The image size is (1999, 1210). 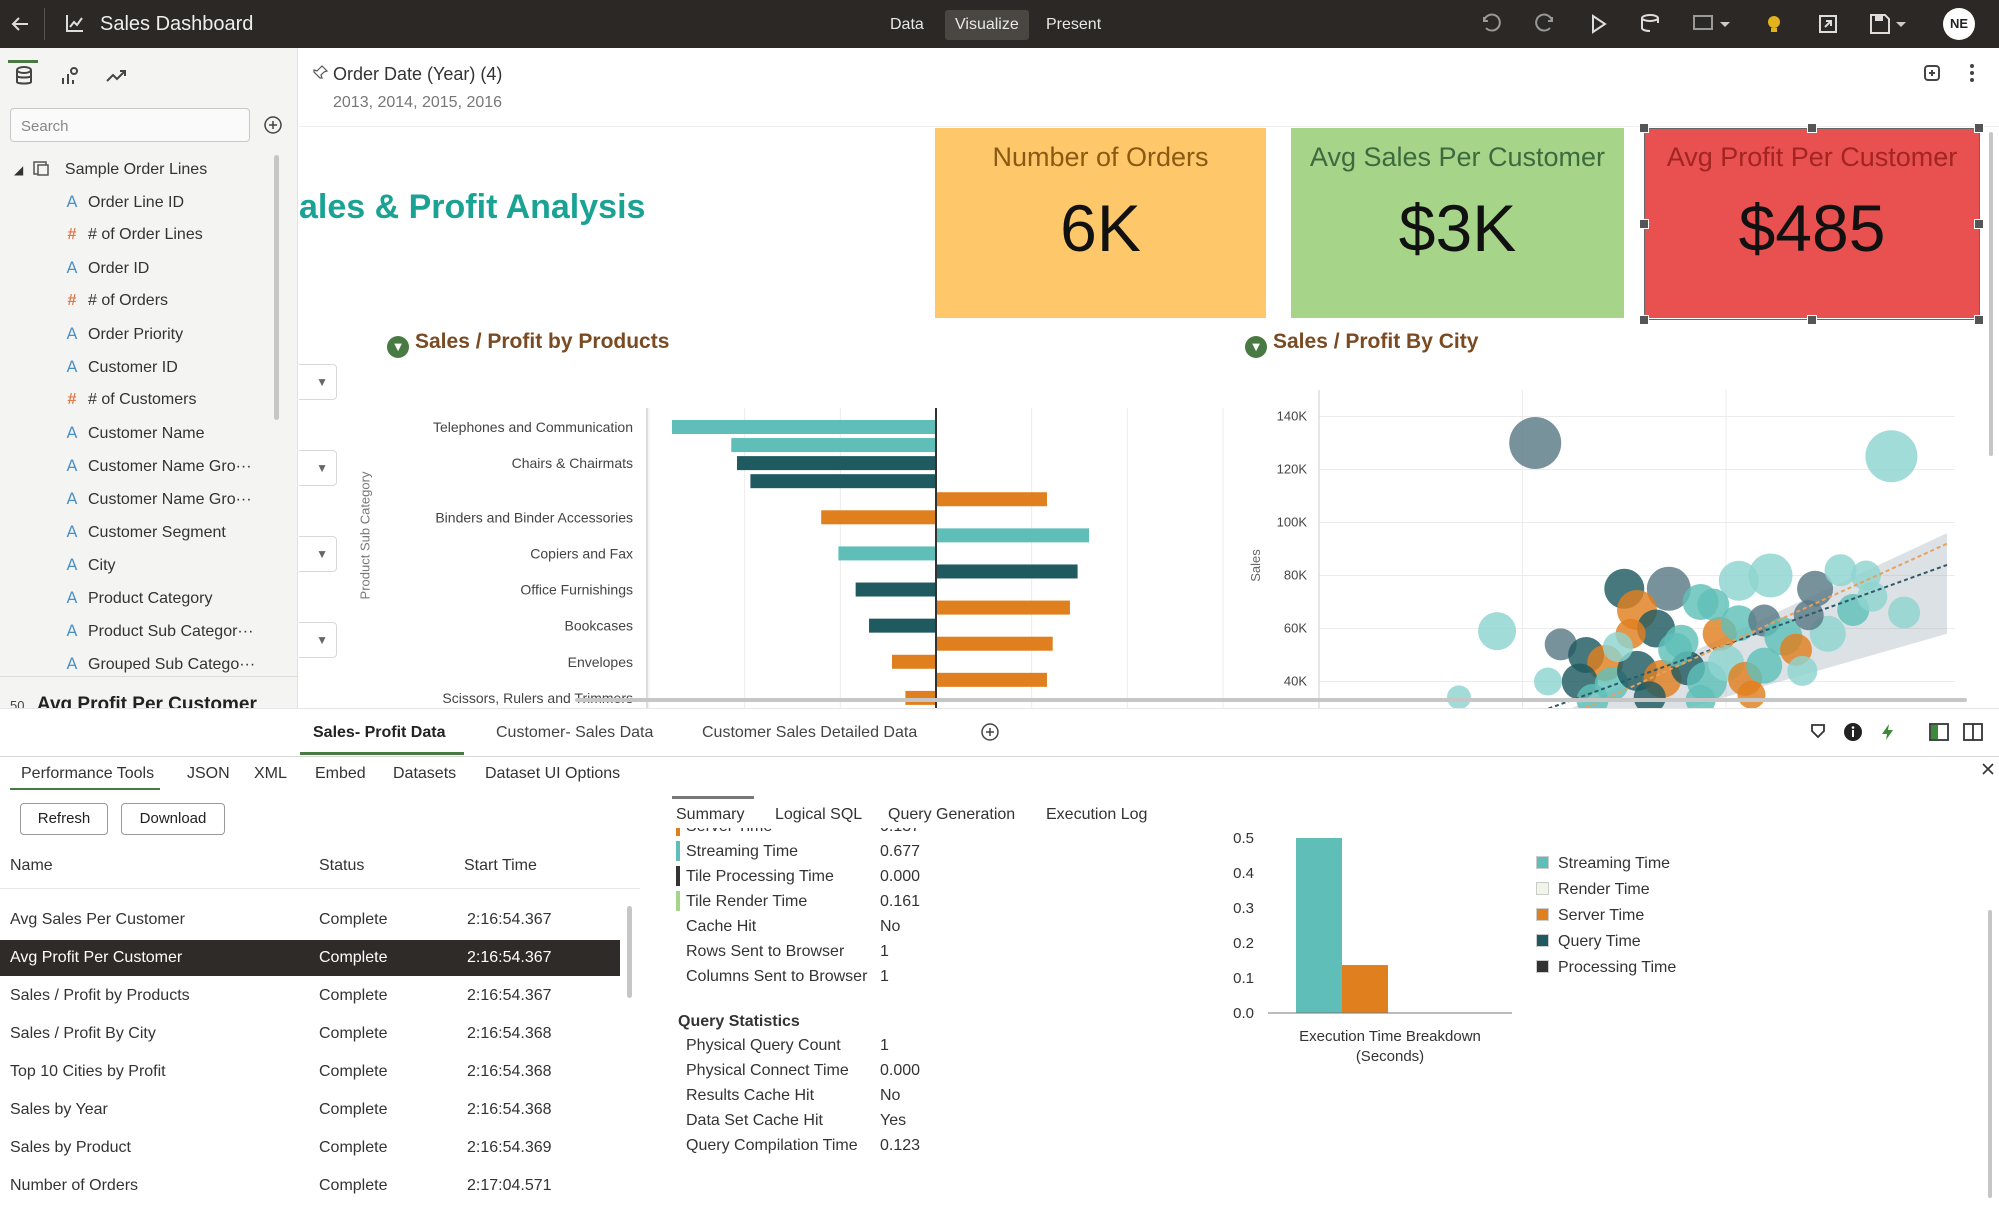 I want to click on save-menu-icon, so click(x=1890, y=24).